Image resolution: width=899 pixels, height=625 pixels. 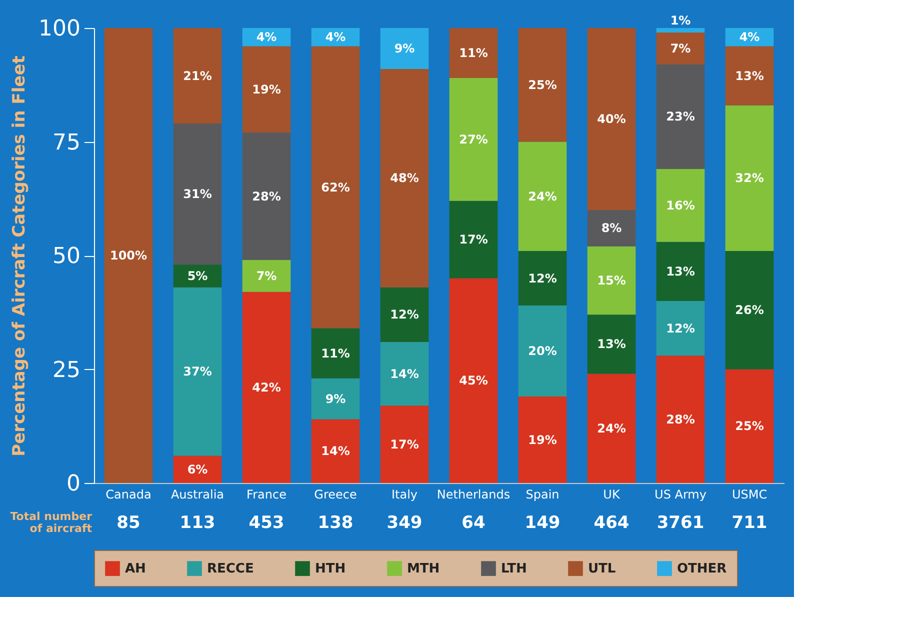 I want to click on y-tick-label: 75, so click(x=66, y=143).